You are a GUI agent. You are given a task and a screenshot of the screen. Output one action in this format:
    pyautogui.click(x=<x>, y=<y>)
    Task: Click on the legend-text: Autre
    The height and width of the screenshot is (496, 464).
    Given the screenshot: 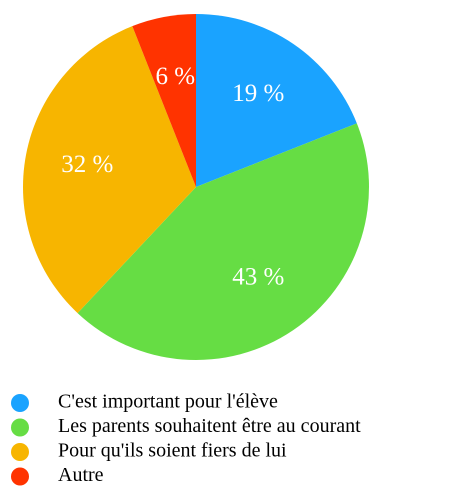 What is the action you would take?
    pyautogui.click(x=81, y=475)
    